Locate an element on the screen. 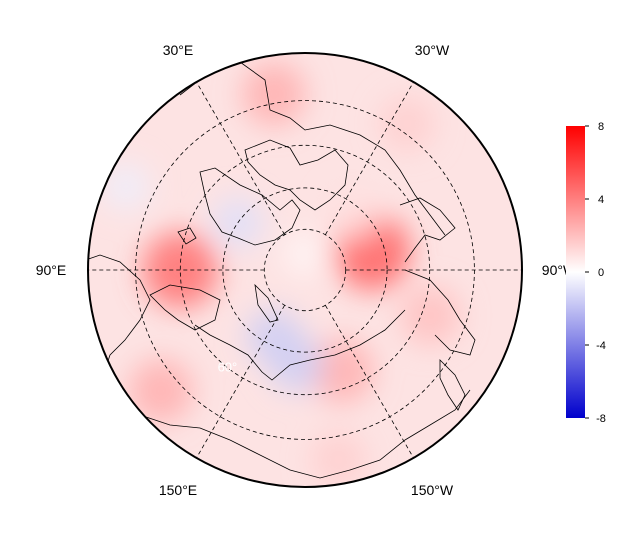  parallel-line is located at coordinates (305, 270).